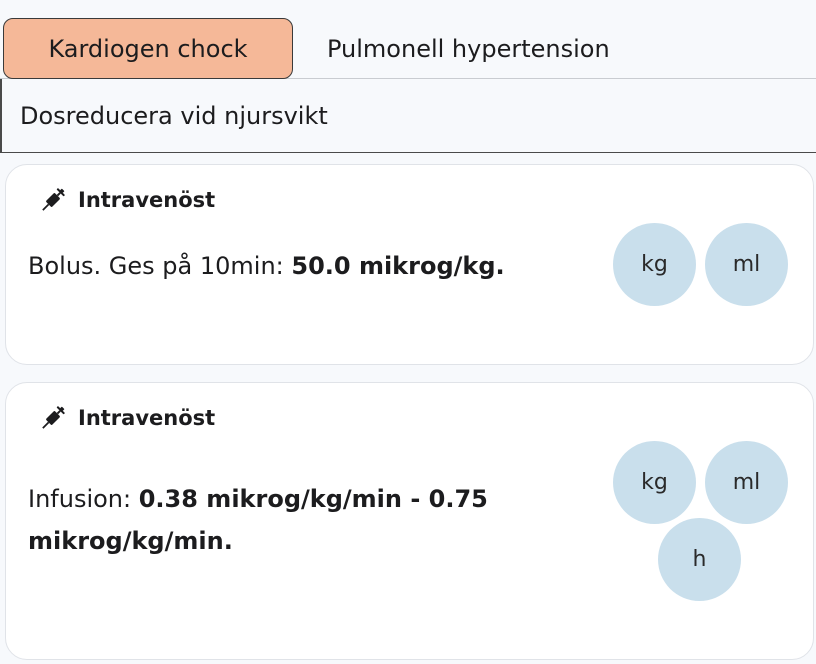 The height and width of the screenshot is (664, 816). I want to click on unit-button-h: h, so click(699, 559).